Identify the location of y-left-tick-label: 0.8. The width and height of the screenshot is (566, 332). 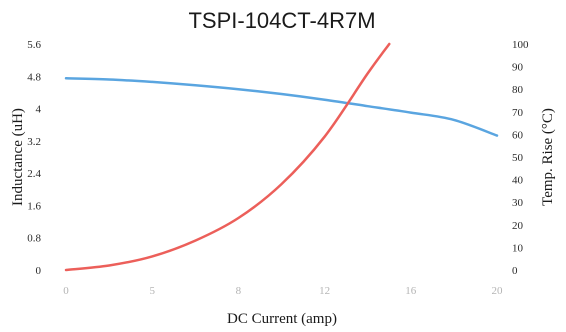
(34, 239).